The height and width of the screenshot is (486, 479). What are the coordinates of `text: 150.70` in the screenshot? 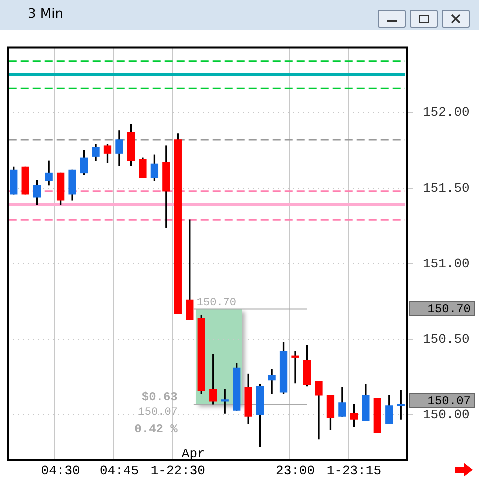 It's located at (449, 309).